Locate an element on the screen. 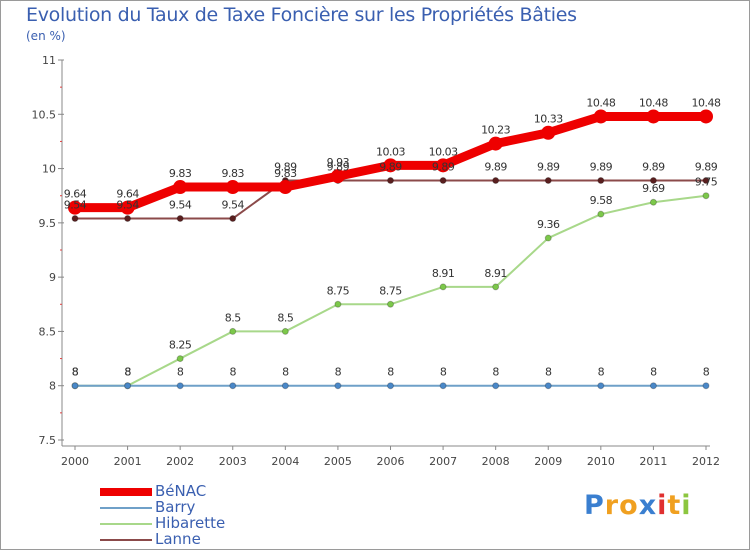 The width and height of the screenshot is (750, 550). chart-legend: BéNAC Barry Hibarette Lanne is located at coordinates (200, 515).